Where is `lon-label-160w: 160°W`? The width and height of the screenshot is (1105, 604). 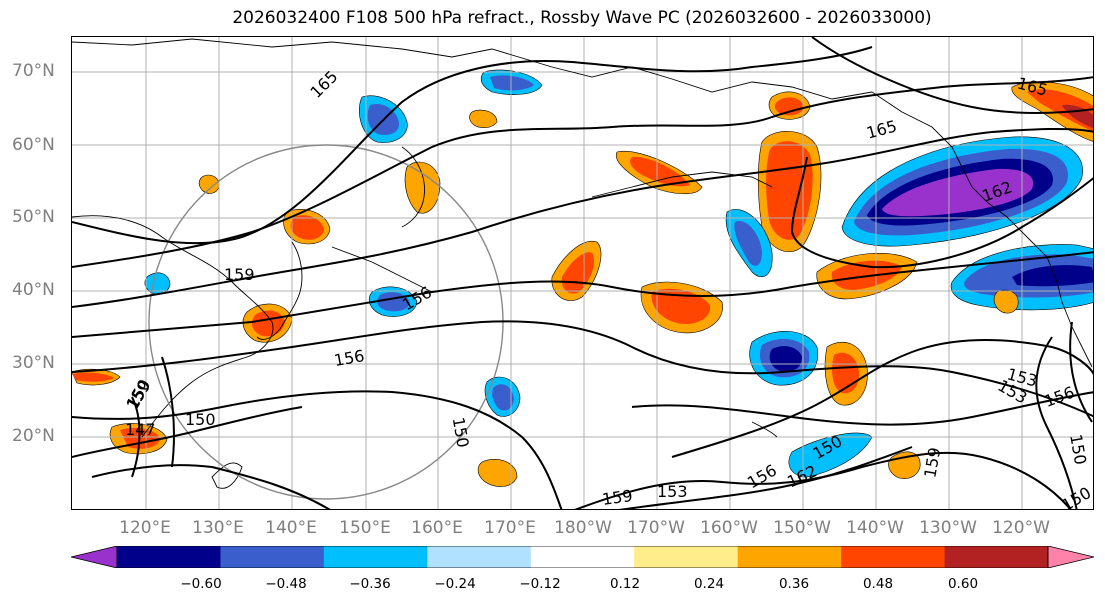
lon-label-160w: 160°W is located at coordinates (729, 528).